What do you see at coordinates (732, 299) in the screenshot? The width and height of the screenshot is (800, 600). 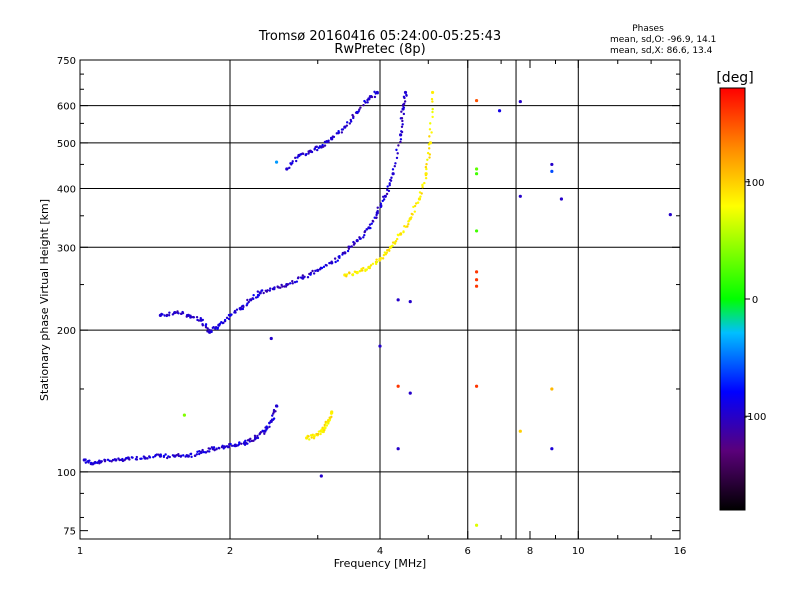 I see `colorbar` at bounding box center [732, 299].